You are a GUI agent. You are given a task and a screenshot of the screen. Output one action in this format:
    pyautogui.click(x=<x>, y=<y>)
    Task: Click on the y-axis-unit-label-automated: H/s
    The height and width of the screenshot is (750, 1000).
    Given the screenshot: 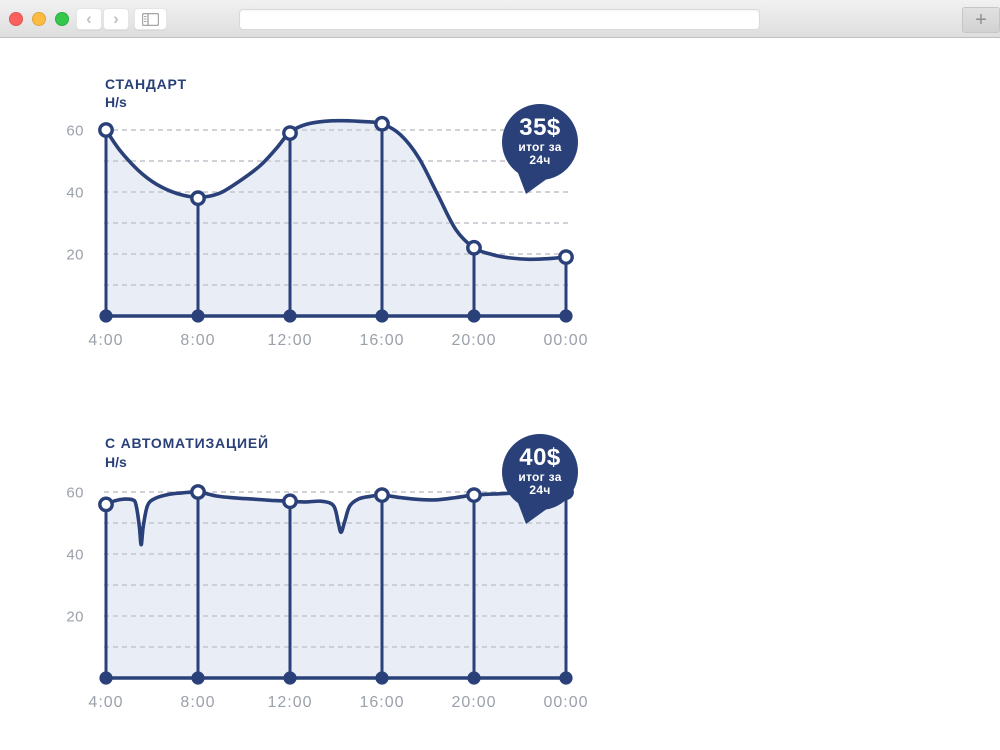 What is the action you would take?
    pyautogui.click(x=116, y=462)
    